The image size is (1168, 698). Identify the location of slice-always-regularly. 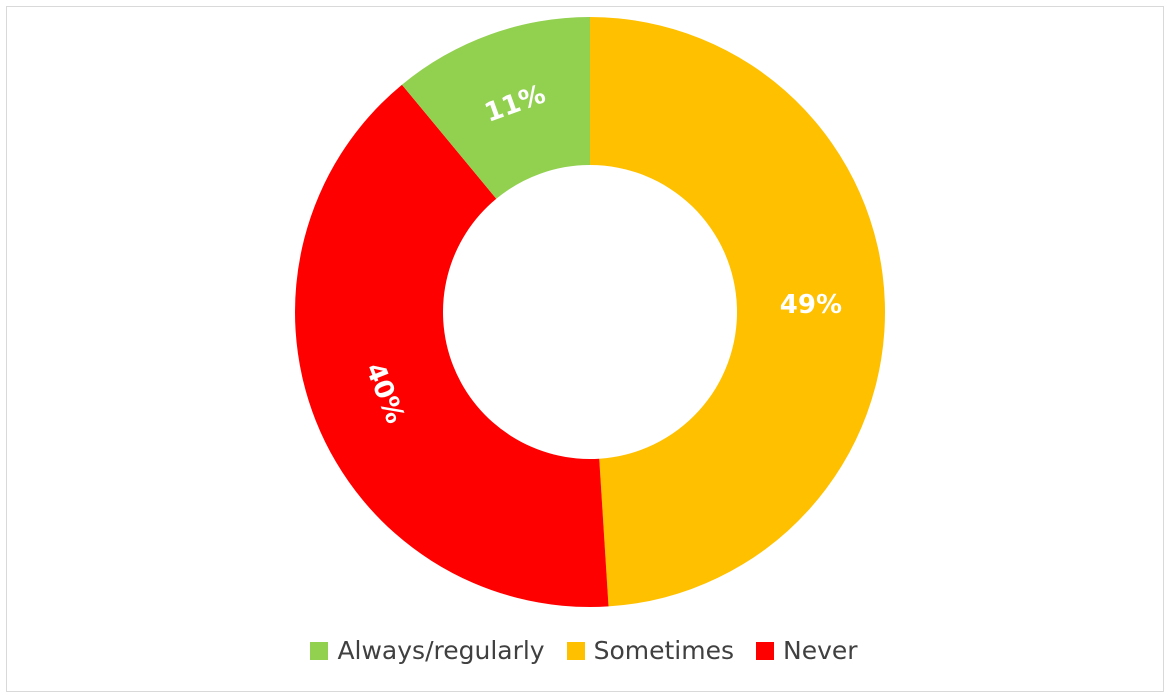
(495, 108).